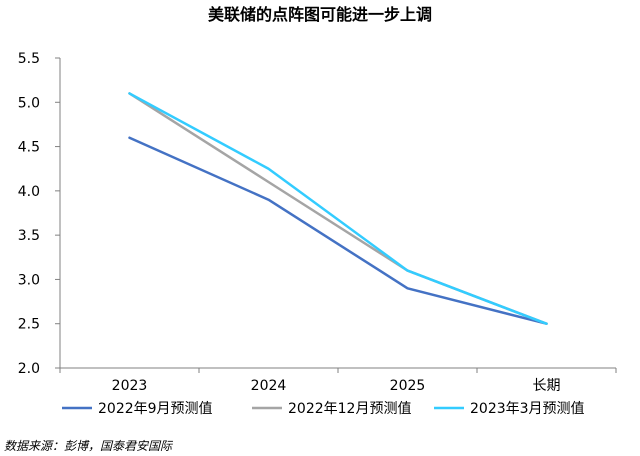 The width and height of the screenshot is (640, 456). I want to click on x-tick-label: 2023, so click(130, 386).